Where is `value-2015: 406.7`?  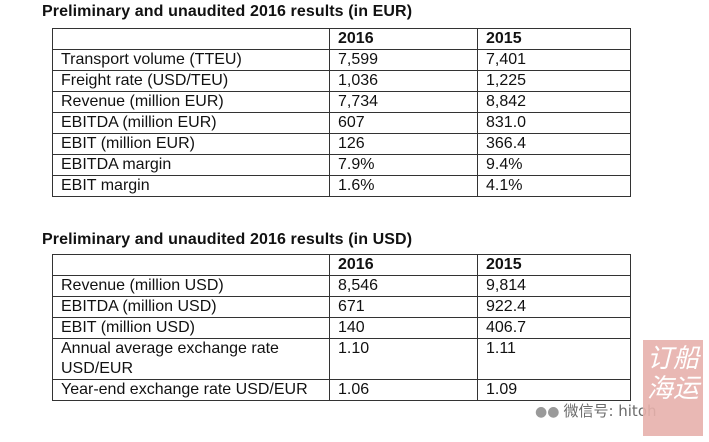 value-2015: 406.7 is located at coordinates (554, 328).